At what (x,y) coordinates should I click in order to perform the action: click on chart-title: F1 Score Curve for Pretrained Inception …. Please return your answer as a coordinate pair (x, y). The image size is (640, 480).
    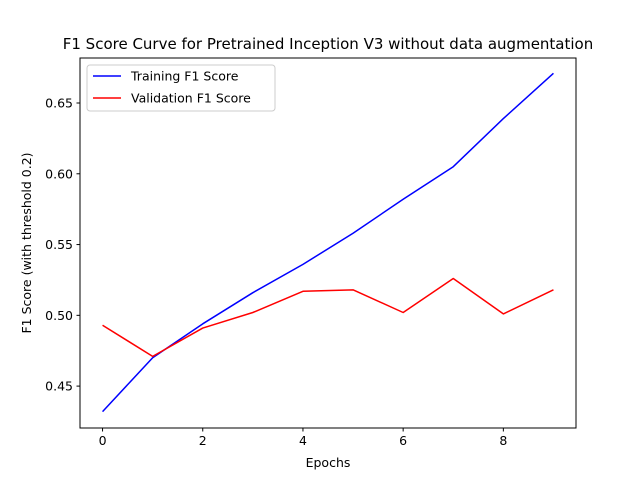
    Looking at the image, I should click on (328, 44).